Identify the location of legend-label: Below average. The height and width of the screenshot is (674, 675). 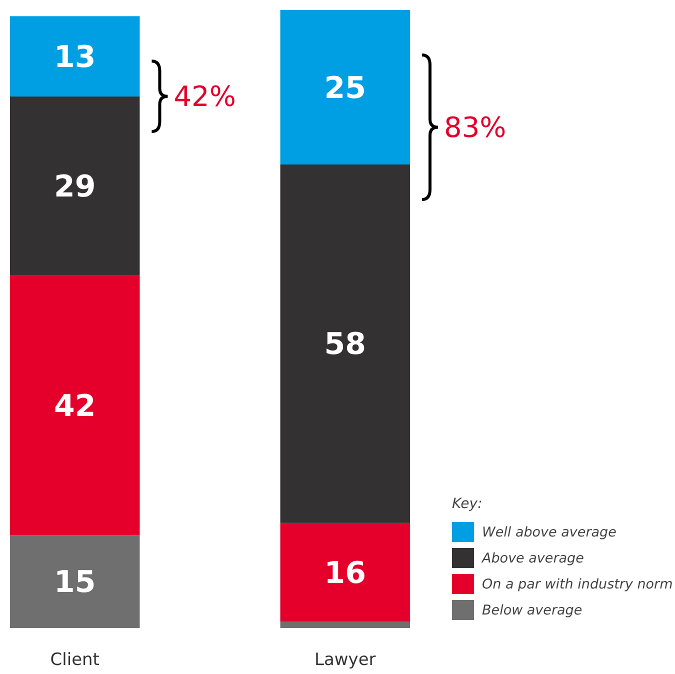
(532, 610).